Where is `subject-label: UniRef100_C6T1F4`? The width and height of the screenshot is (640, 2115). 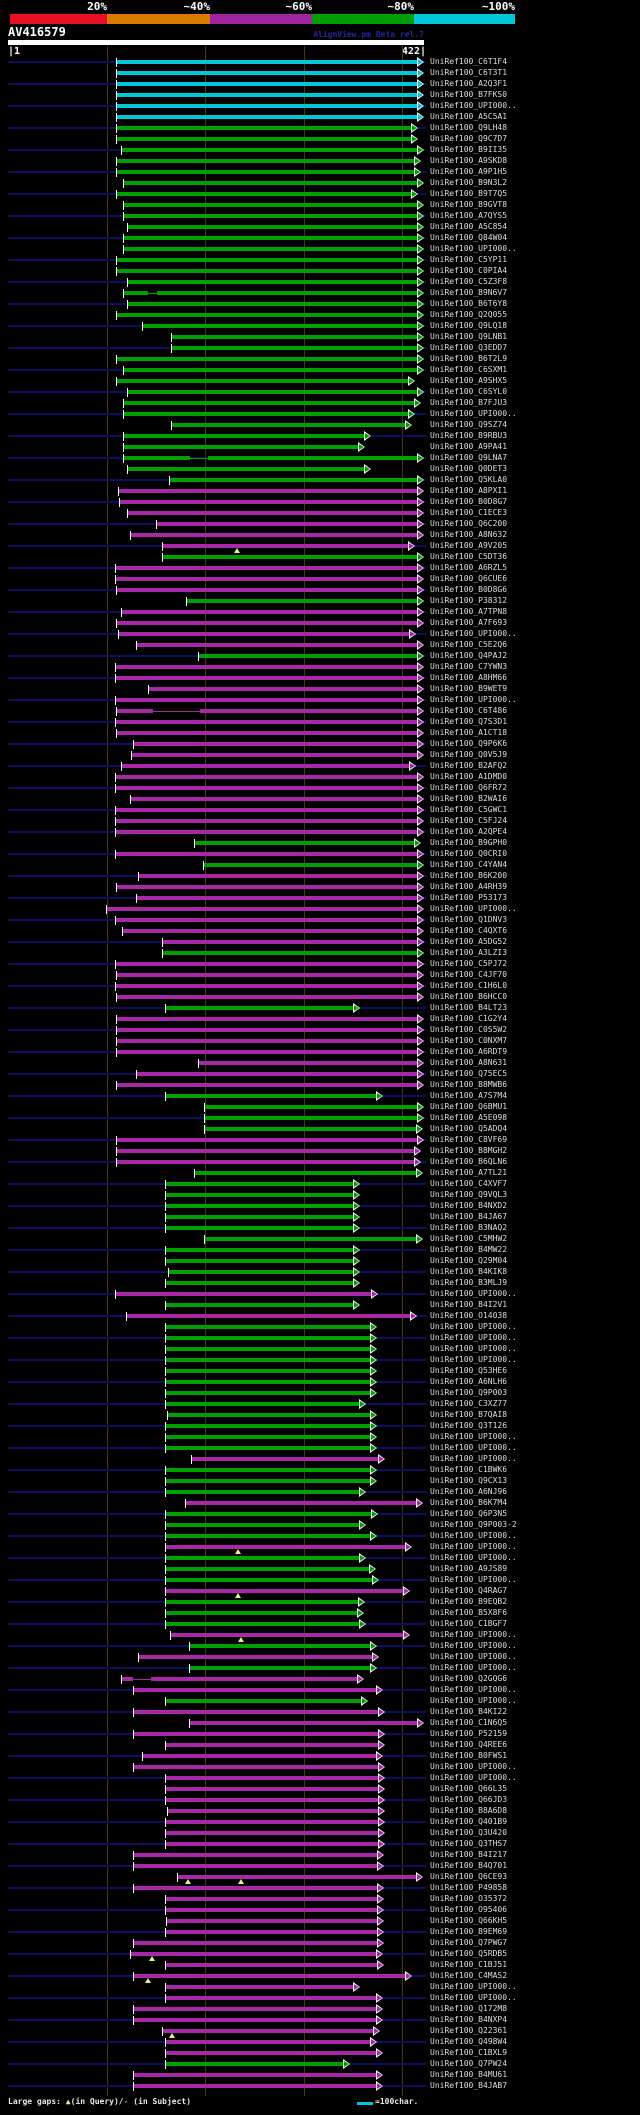 subject-label: UniRef100_C6T1F4 is located at coordinates (469, 61).